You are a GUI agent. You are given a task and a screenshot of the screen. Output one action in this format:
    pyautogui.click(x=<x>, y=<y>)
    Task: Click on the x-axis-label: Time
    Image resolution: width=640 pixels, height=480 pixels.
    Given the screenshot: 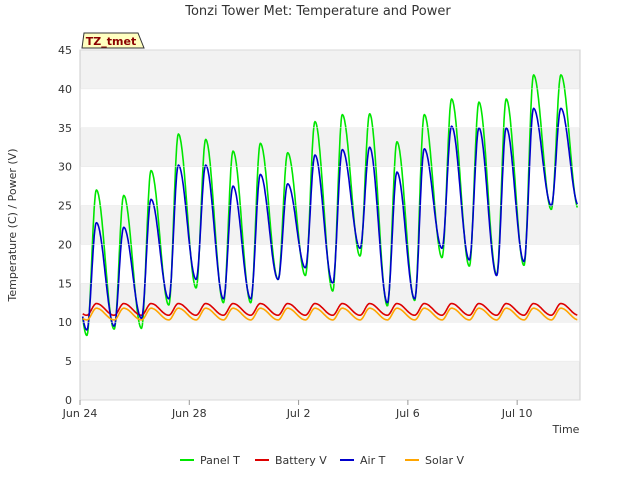 What is the action you would take?
    pyautogui.click(x=566, y=429)
    